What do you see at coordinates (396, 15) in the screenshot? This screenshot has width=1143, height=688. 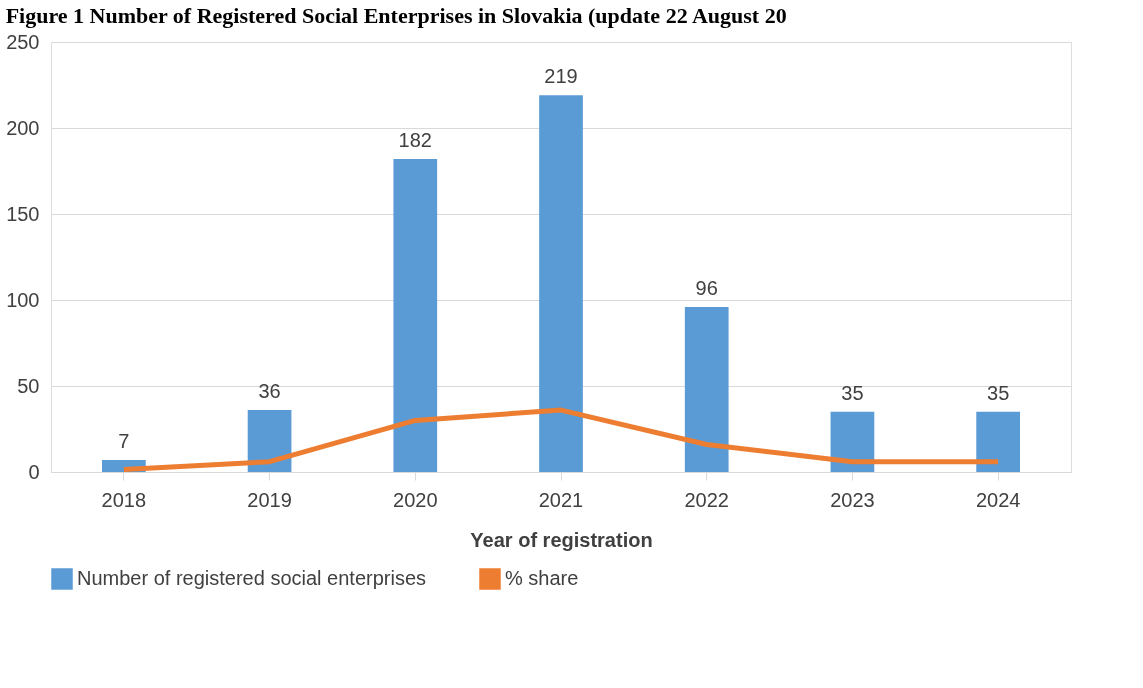 I see `chart-title: Figure 1 Number of Registered Social Enterprises in Slovakia (update 22 August 20` at bounding box center [396, 15].